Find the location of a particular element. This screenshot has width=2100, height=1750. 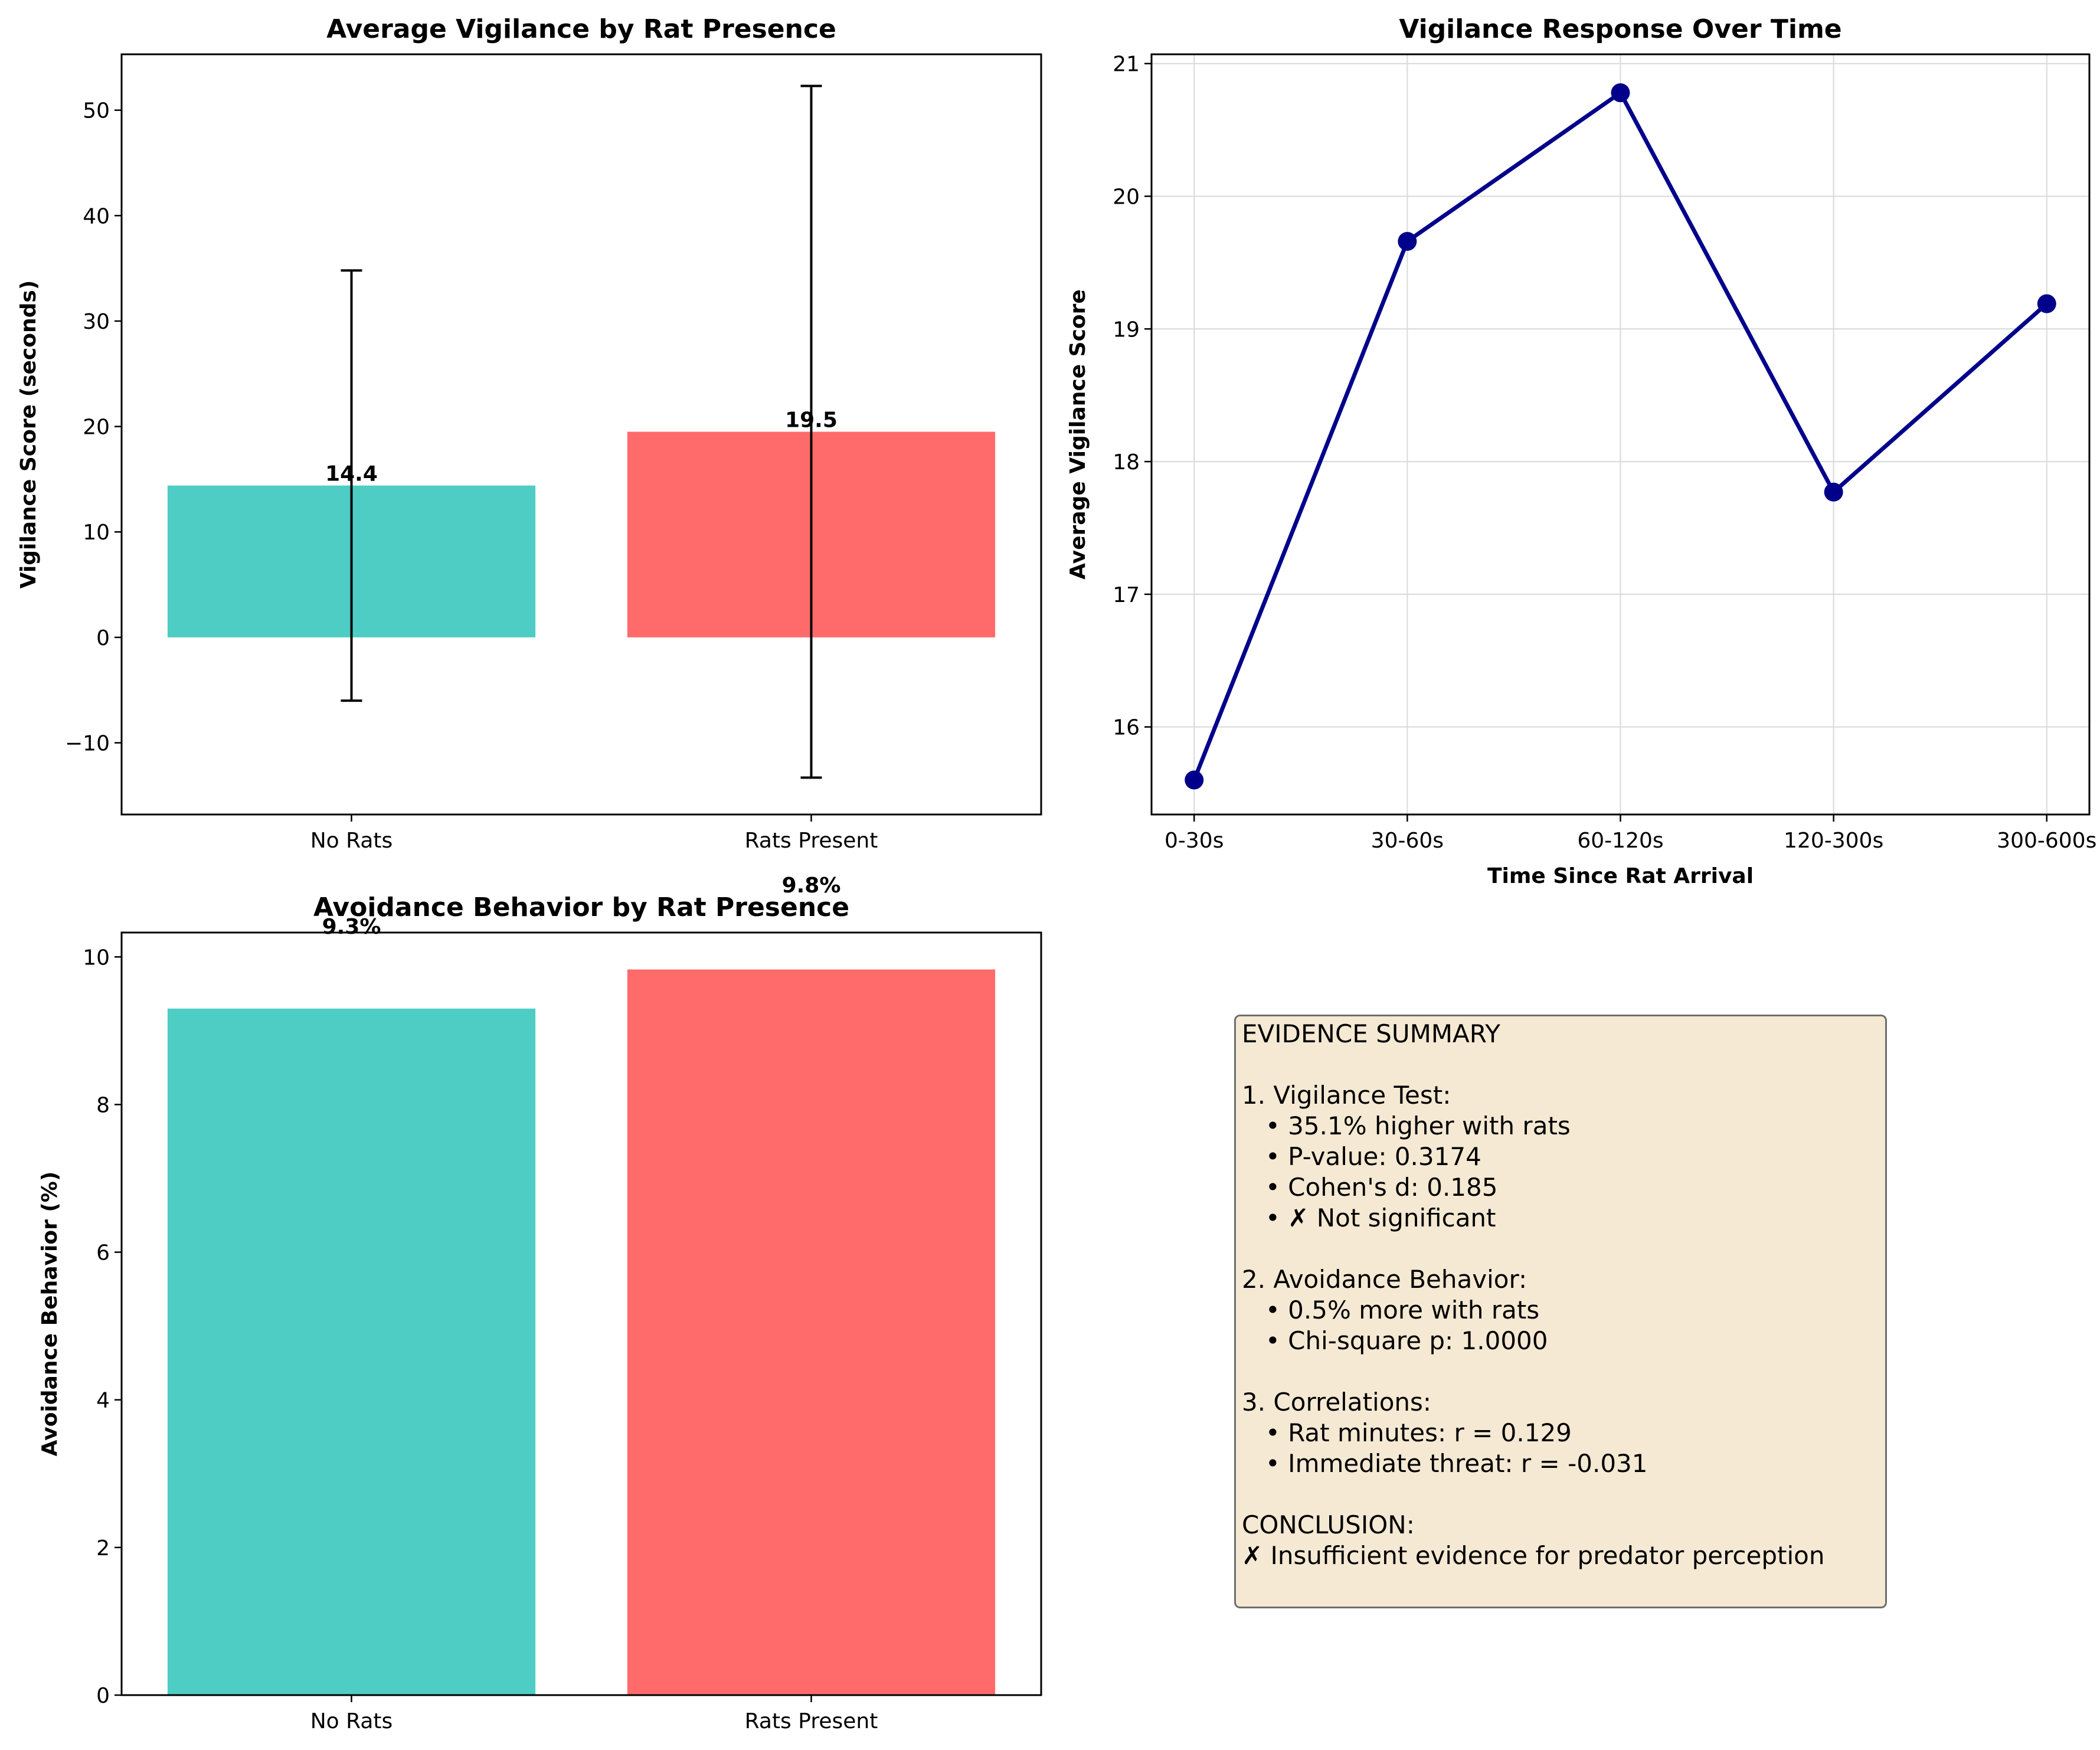

y-tick-label: 2 is located at coordinates (103, 1548).